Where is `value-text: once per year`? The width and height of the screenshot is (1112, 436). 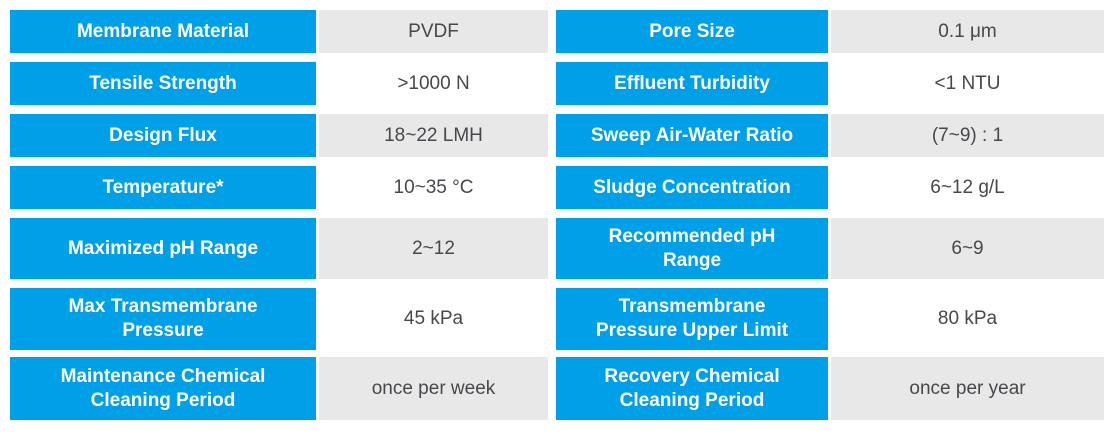 value-text: once per year is located at coordinates (967, 388).